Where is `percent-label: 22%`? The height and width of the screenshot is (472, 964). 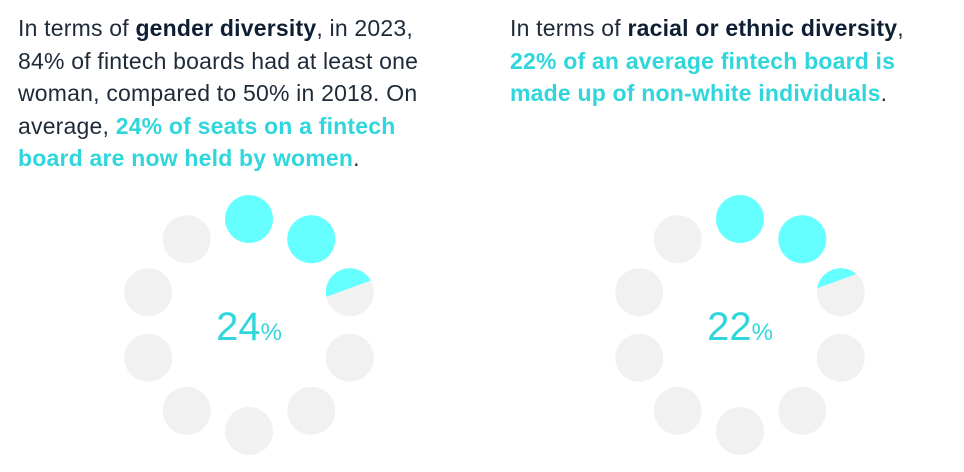 percent-label: 22% is located at coordinates (740, 327).